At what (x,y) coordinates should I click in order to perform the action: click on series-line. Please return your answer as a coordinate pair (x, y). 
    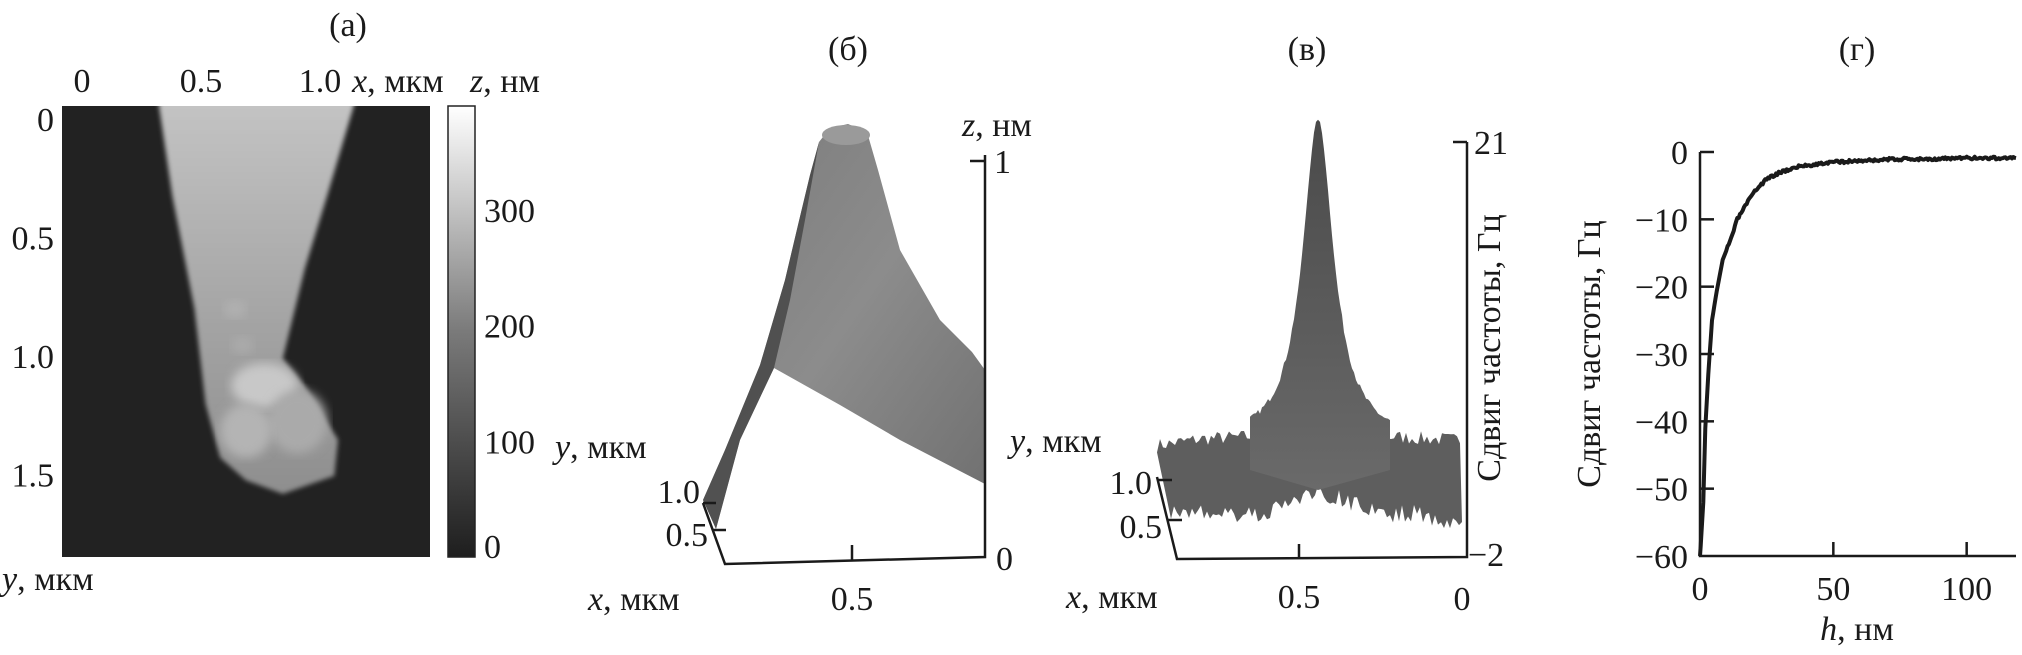
    Looking at the image, I should click on (1857, 355).